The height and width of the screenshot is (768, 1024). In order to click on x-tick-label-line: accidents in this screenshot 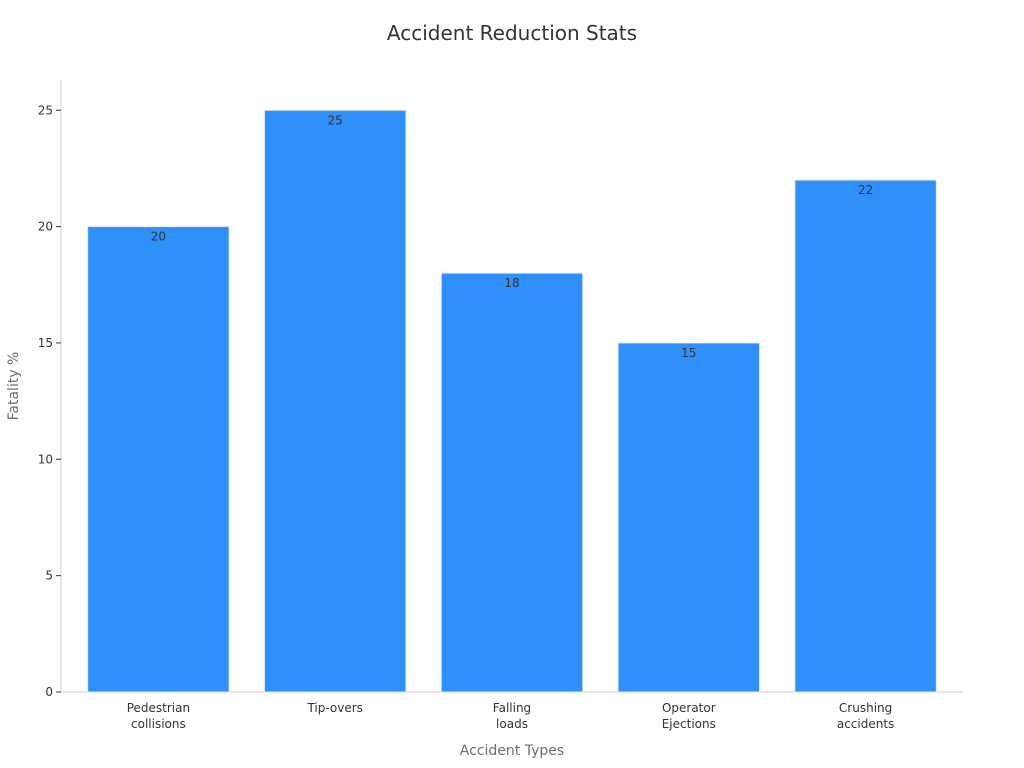, I will do `click(865, 724)`.